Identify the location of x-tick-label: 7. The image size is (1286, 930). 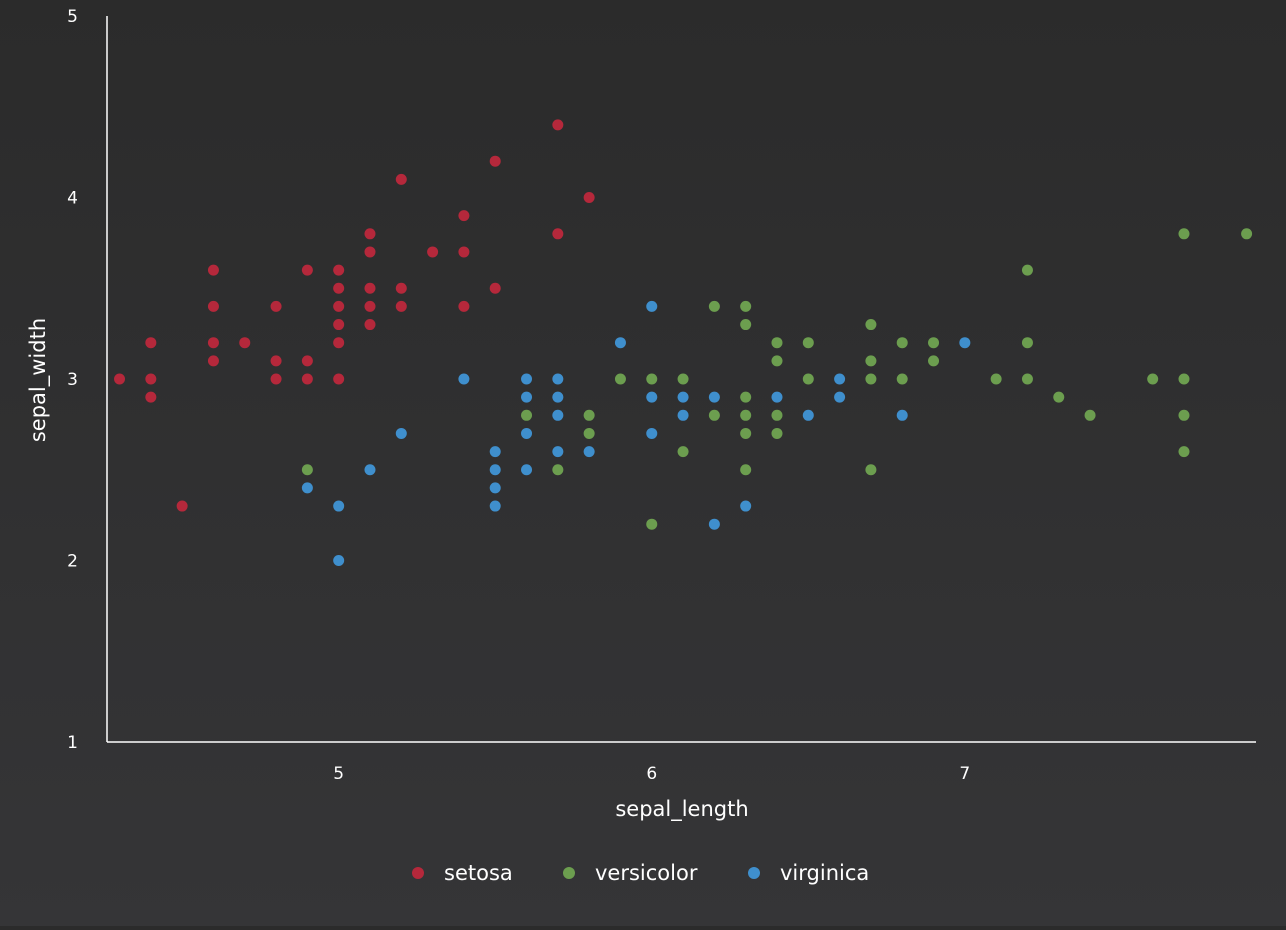
(964, 774).